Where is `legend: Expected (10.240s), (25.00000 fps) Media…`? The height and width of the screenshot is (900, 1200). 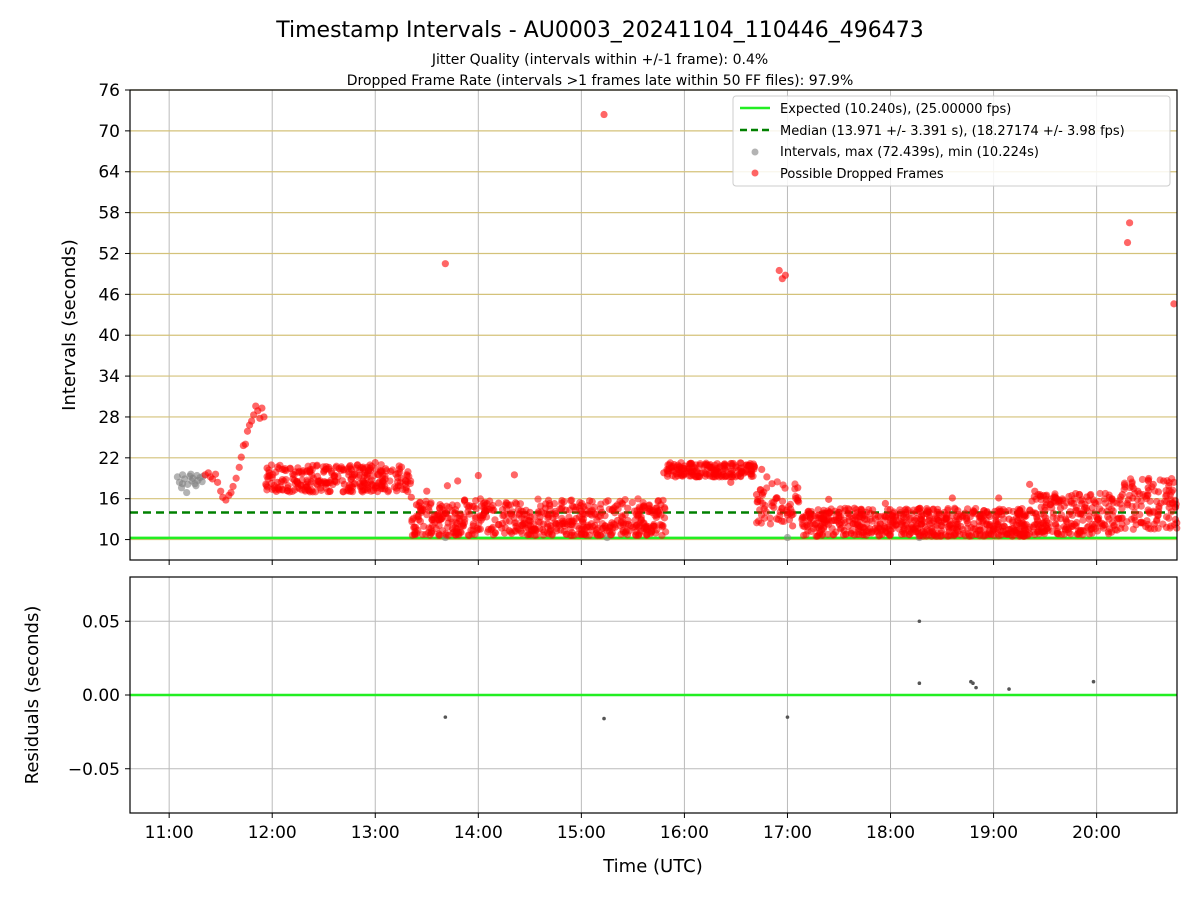 legend: Expected (10.240s), (25.00000 fps) Media… is located at coordinates (951, 141).